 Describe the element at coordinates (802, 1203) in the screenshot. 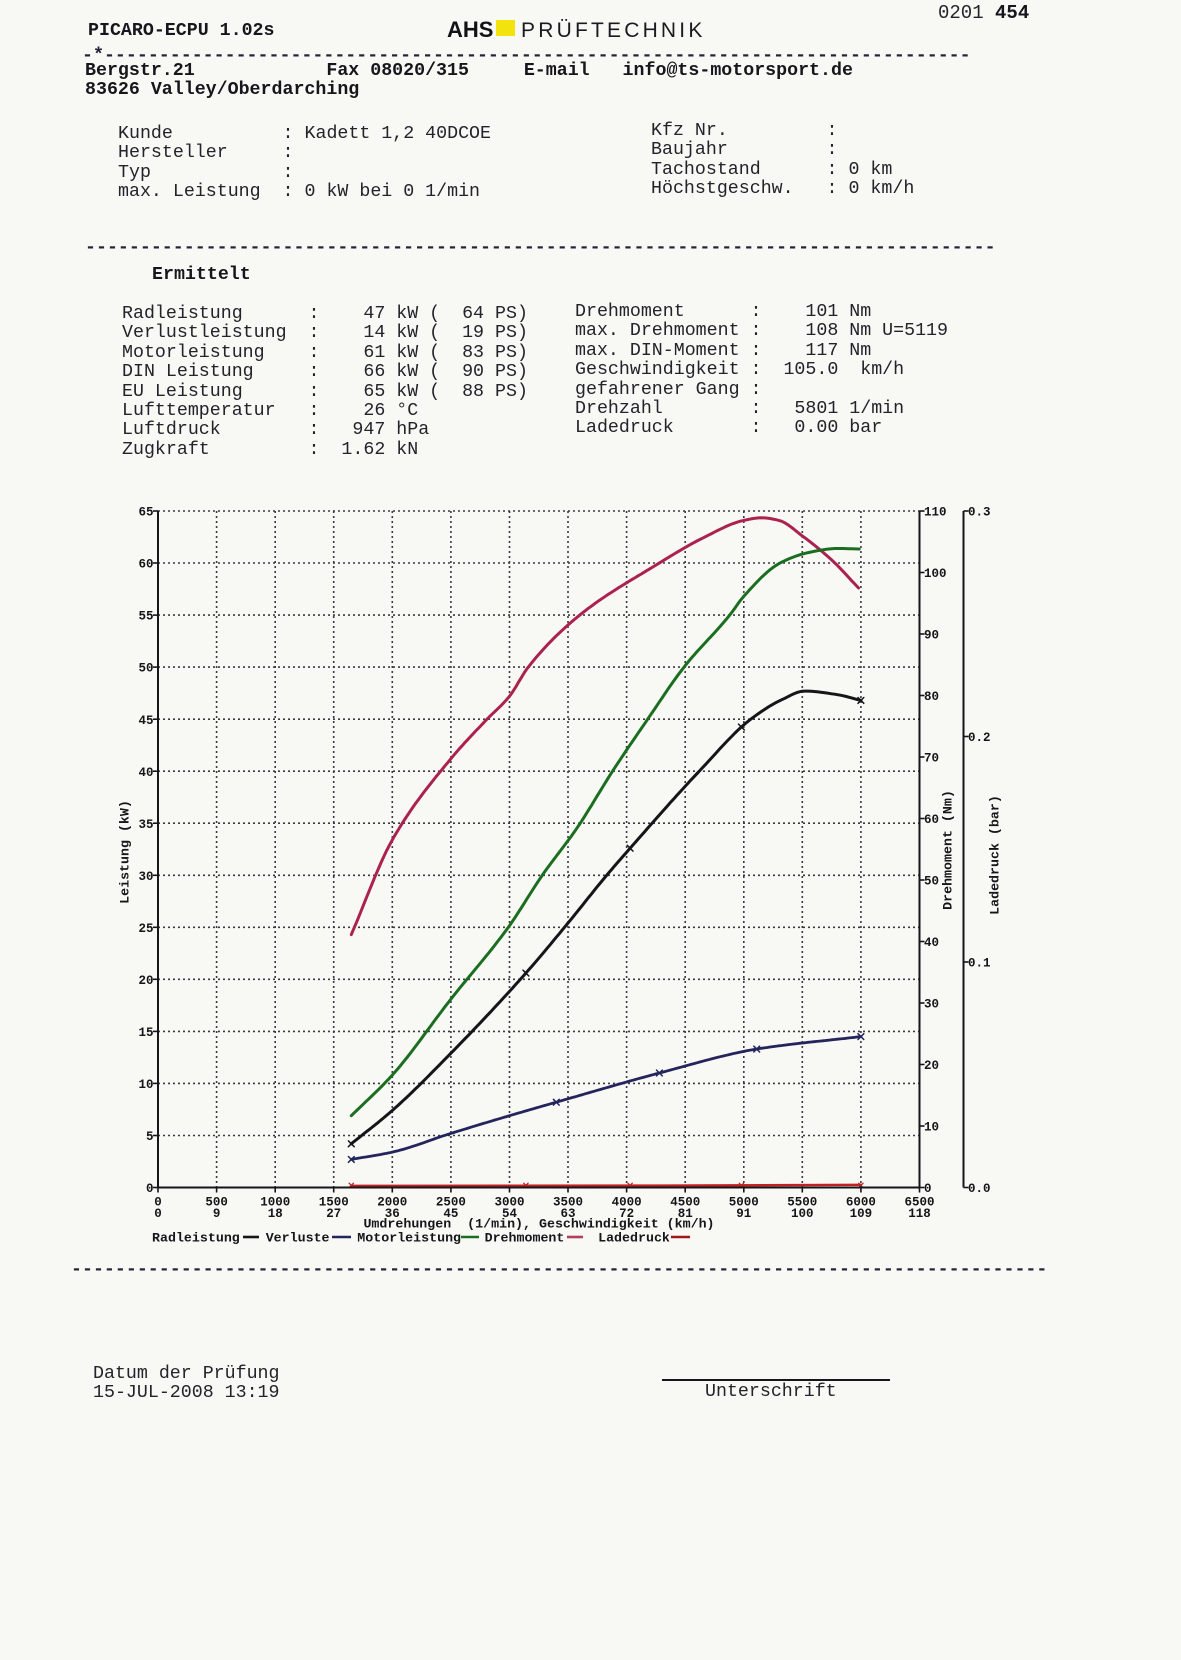

I see `svg-text: 5500` at that location.